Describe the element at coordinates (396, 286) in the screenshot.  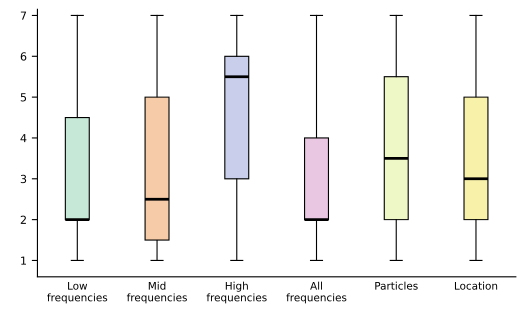
I see `x-tick-label: Particles` at that location.